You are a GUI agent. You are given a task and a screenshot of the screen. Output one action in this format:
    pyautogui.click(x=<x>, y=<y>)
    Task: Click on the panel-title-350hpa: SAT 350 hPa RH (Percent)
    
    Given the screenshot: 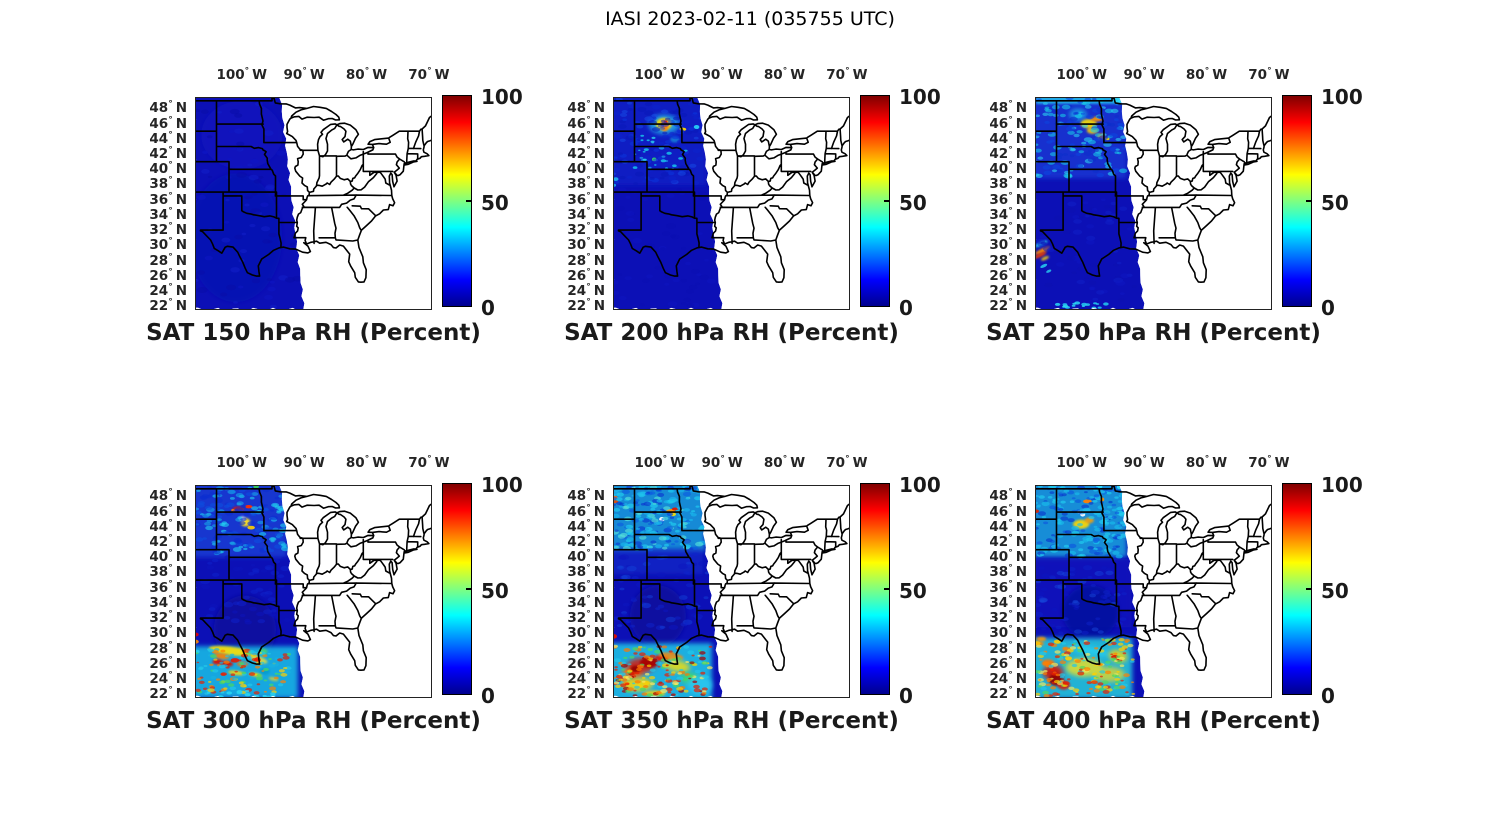 What is the action you would take?
    pyautogui.click(x=731, y=721)
    